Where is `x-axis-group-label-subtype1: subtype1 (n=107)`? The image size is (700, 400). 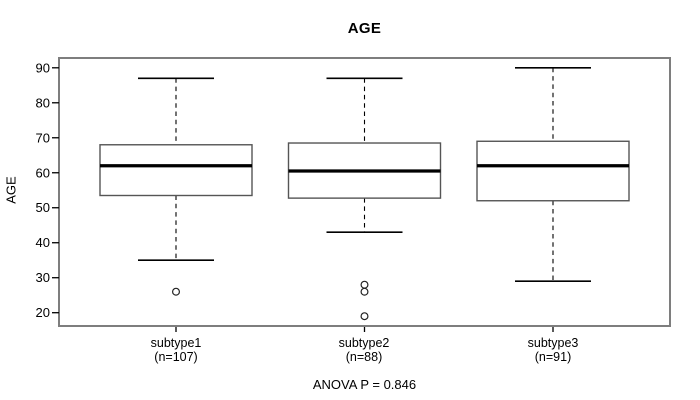
x-axis-group-label-subtype1: subtype1 (n=107) is located at coordinates (176, 350).